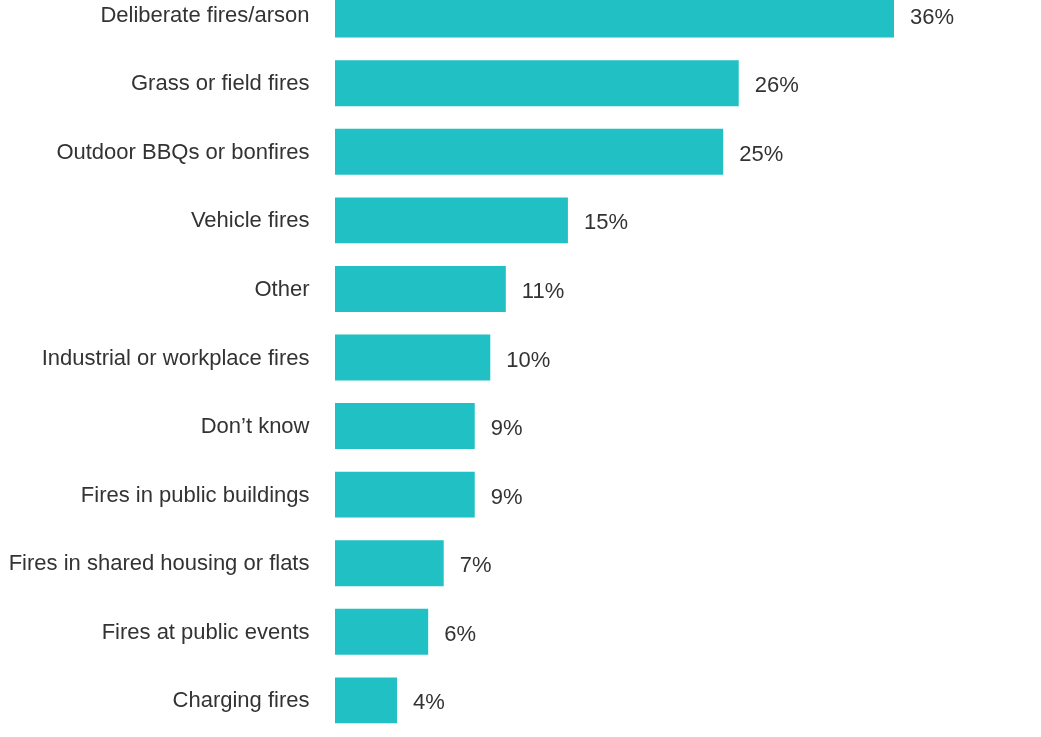  I want to click on y-tick-label: Deliberate fires/arson, so click(205, 14).